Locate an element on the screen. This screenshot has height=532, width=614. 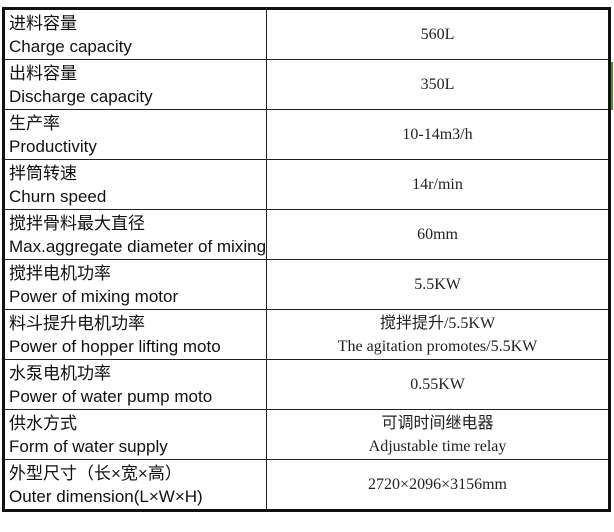
value-text: 14r/min is located at coordinates (437, 184).